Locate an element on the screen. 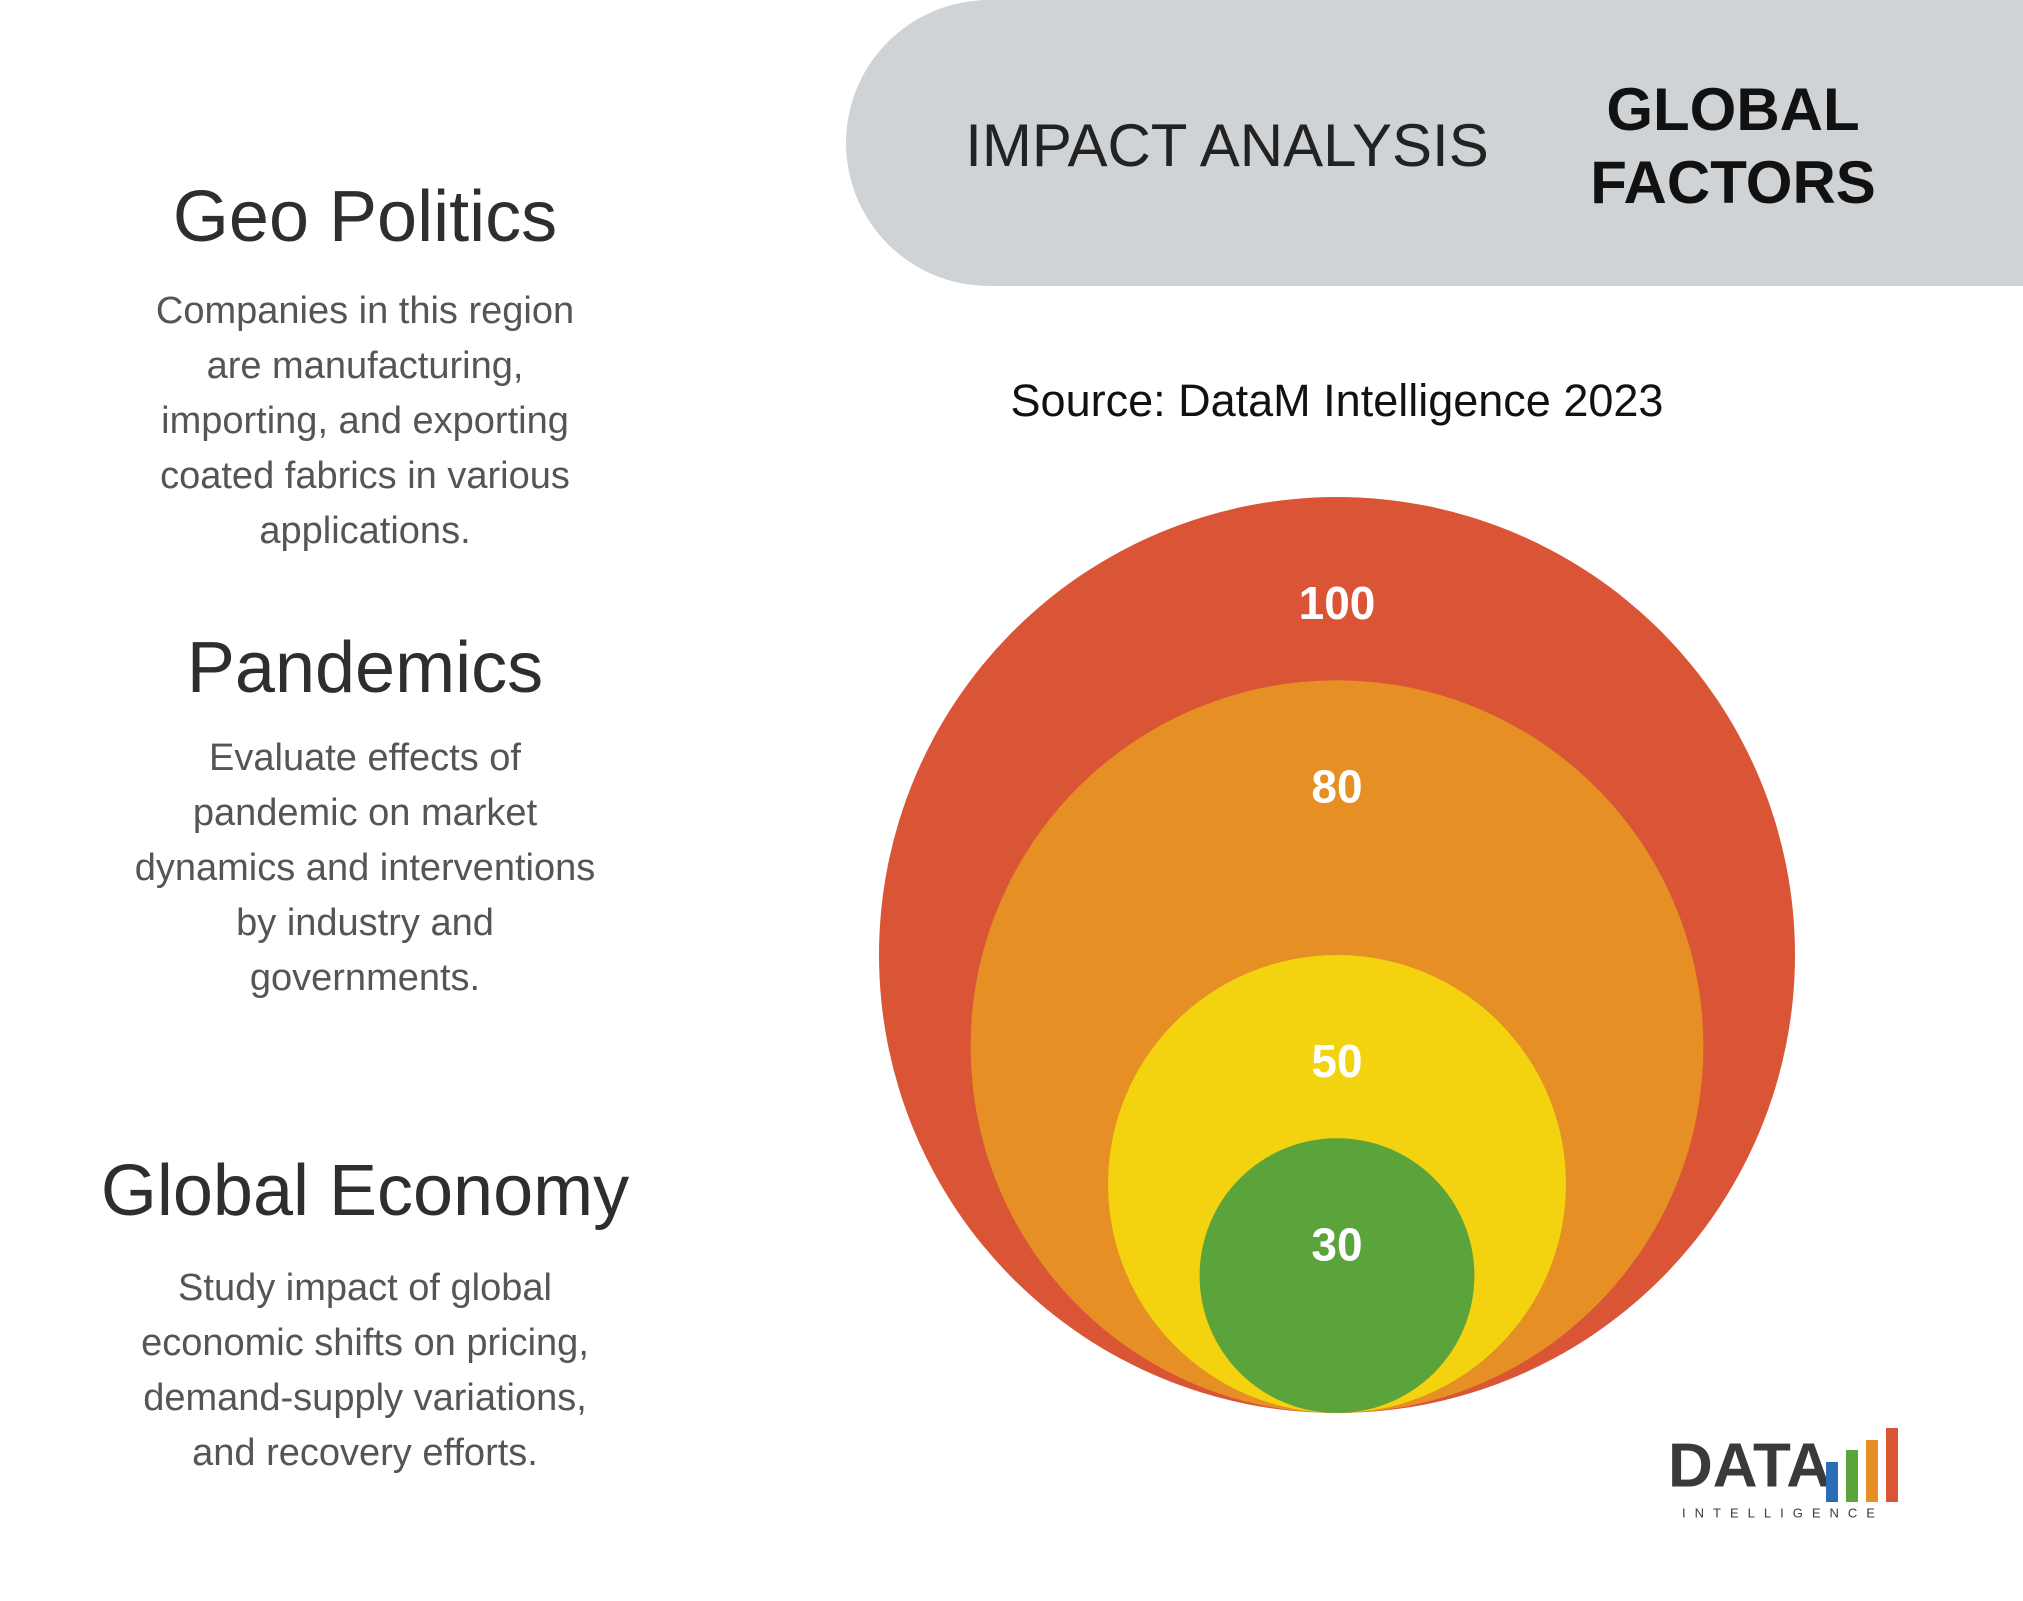  factor-body: Evaluate effects of is located at coordinates (365, 758).